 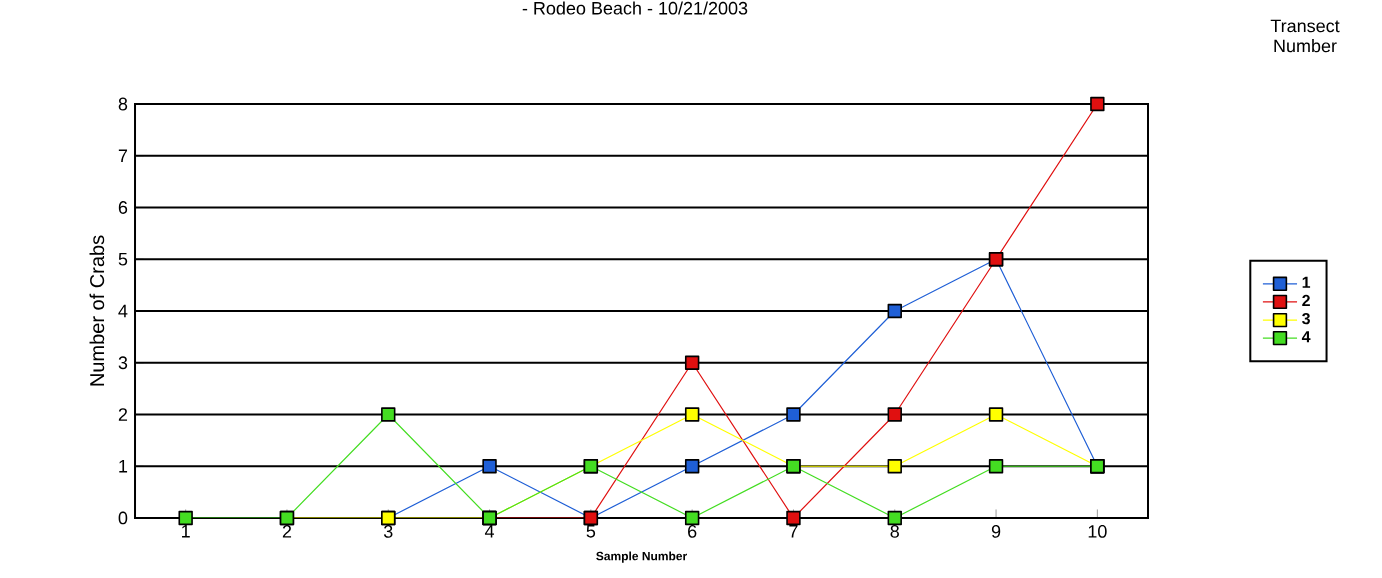 I want to click on y-tick-label: 7, so click(x=123, y=155).